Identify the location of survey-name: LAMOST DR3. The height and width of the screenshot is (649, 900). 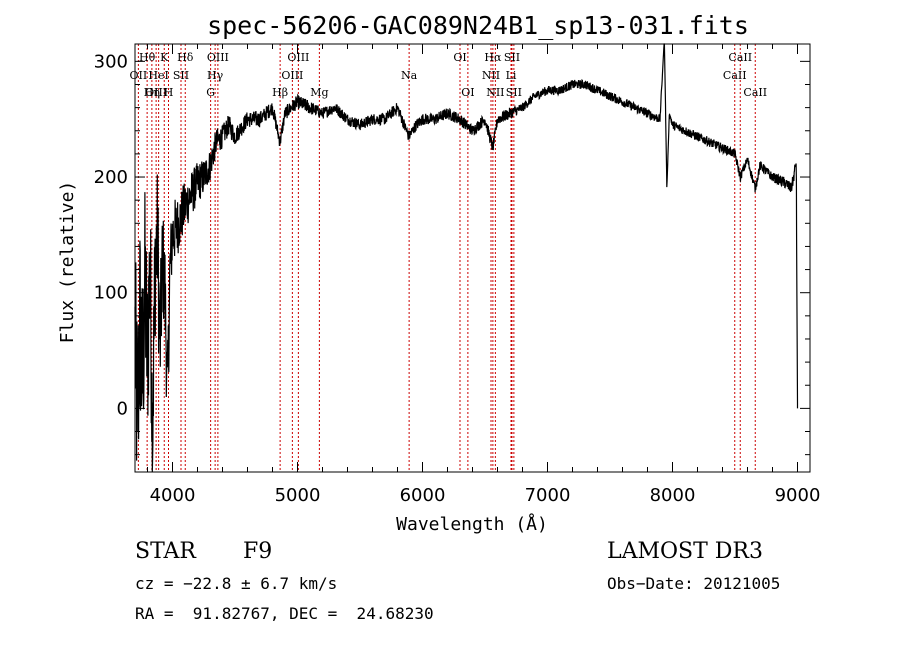
(685, 551).